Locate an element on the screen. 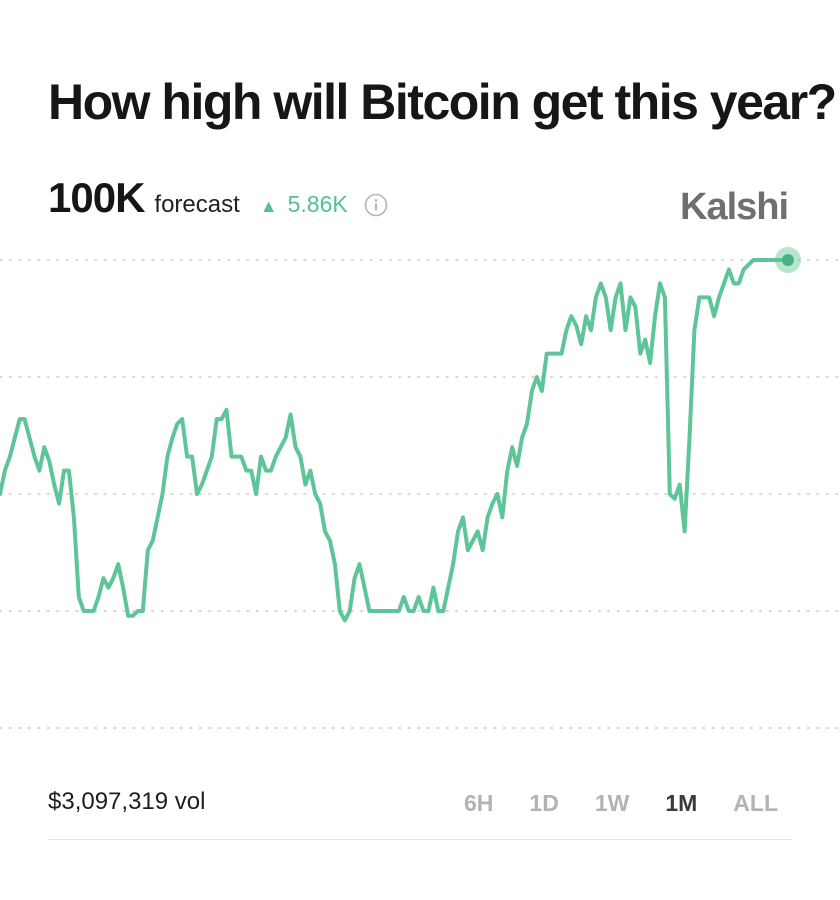 The image size is (840, 900). triangle-up-icon: ▲ is located at coordinates (268, 206).